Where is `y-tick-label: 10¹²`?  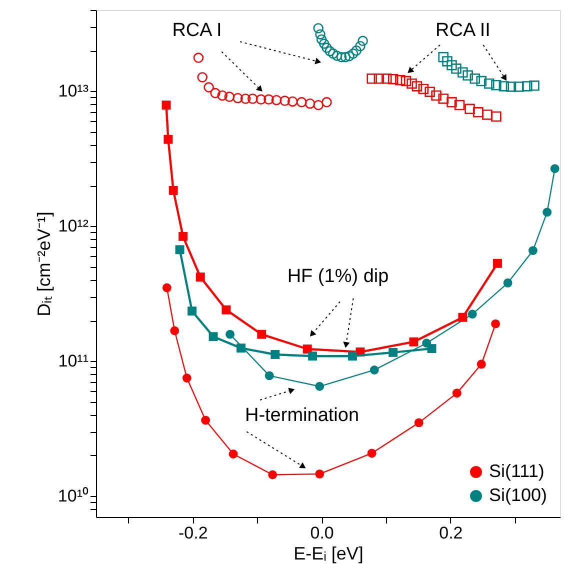 y-tick-label: 10¹² is located at coordinates (73, 226).